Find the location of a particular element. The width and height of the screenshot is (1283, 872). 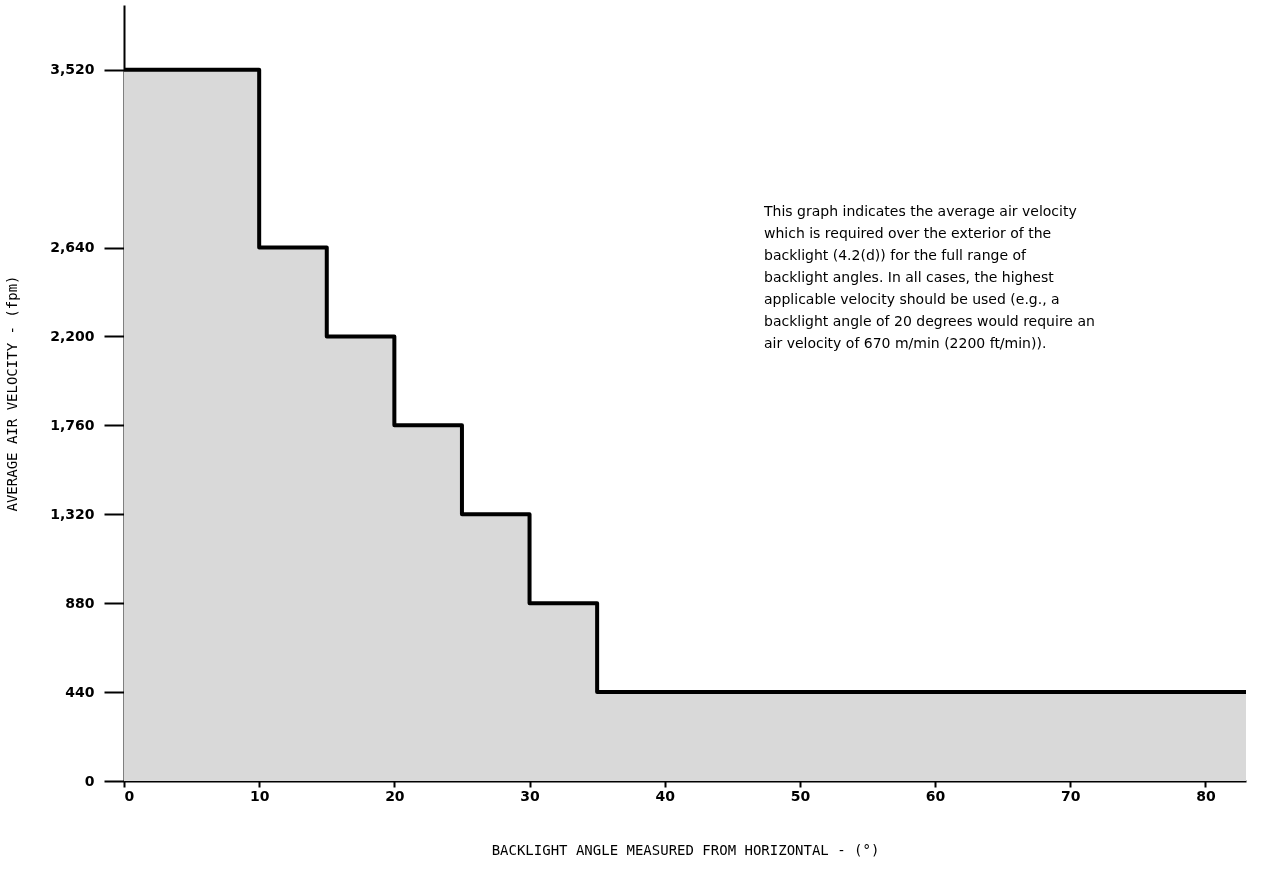

x-tick-label: 20 is located at coordinates (395, 795).